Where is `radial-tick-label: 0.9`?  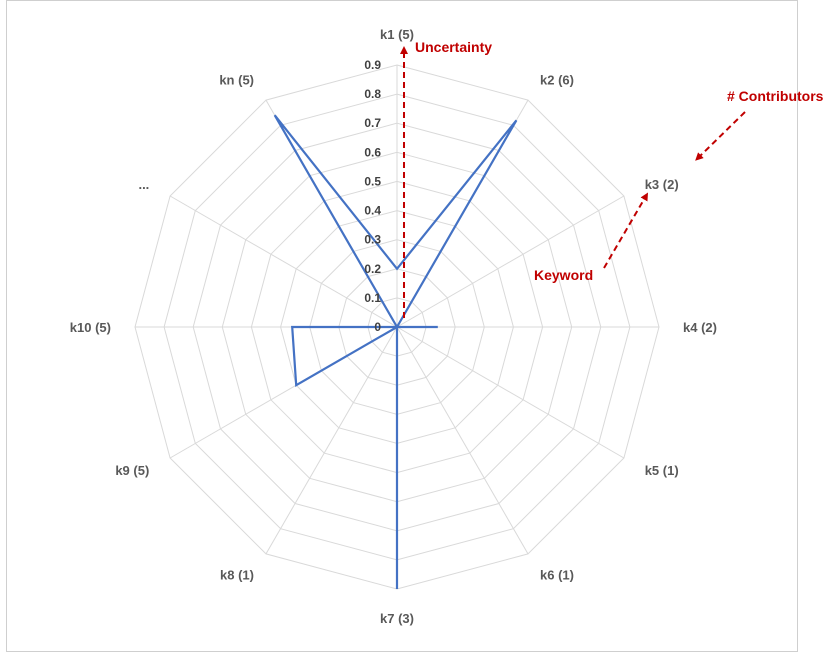
radial-tick-label: 0.9 is located at coordinates (372, 65).